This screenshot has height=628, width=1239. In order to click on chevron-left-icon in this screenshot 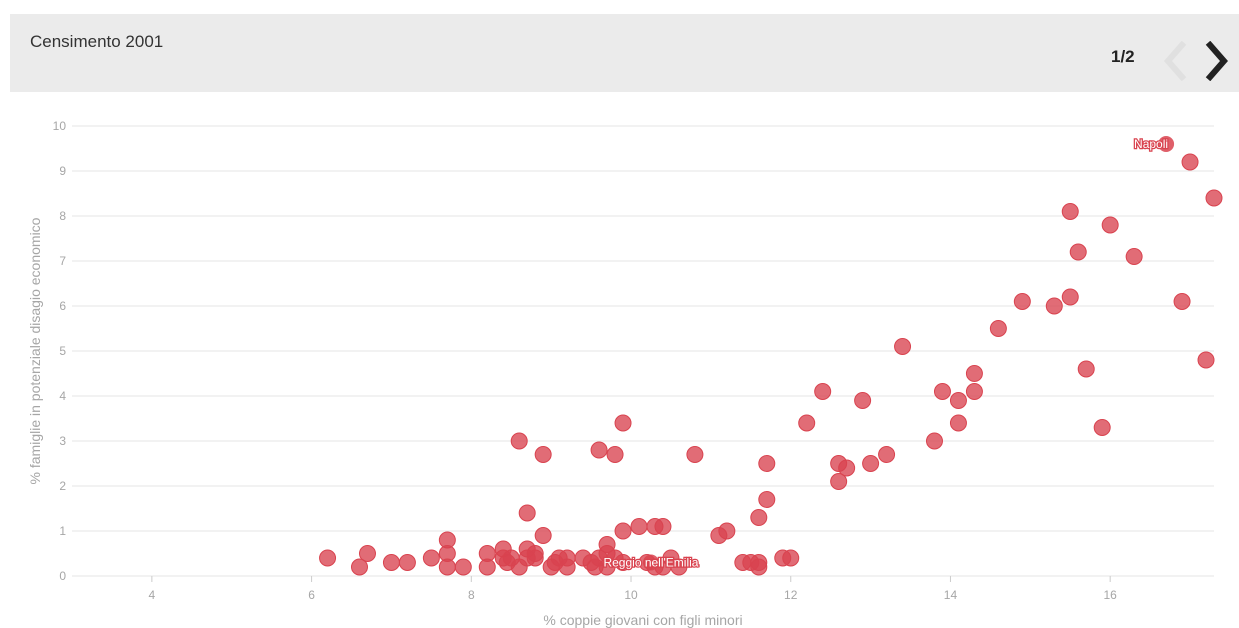, I will do `click(1175, 61)`.